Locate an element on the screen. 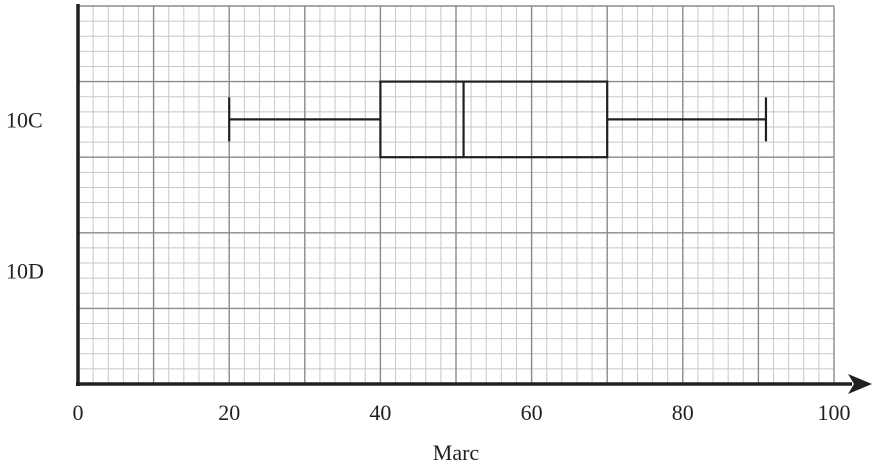  x-axis-arrow-icon is located at coordinates (860, 384).